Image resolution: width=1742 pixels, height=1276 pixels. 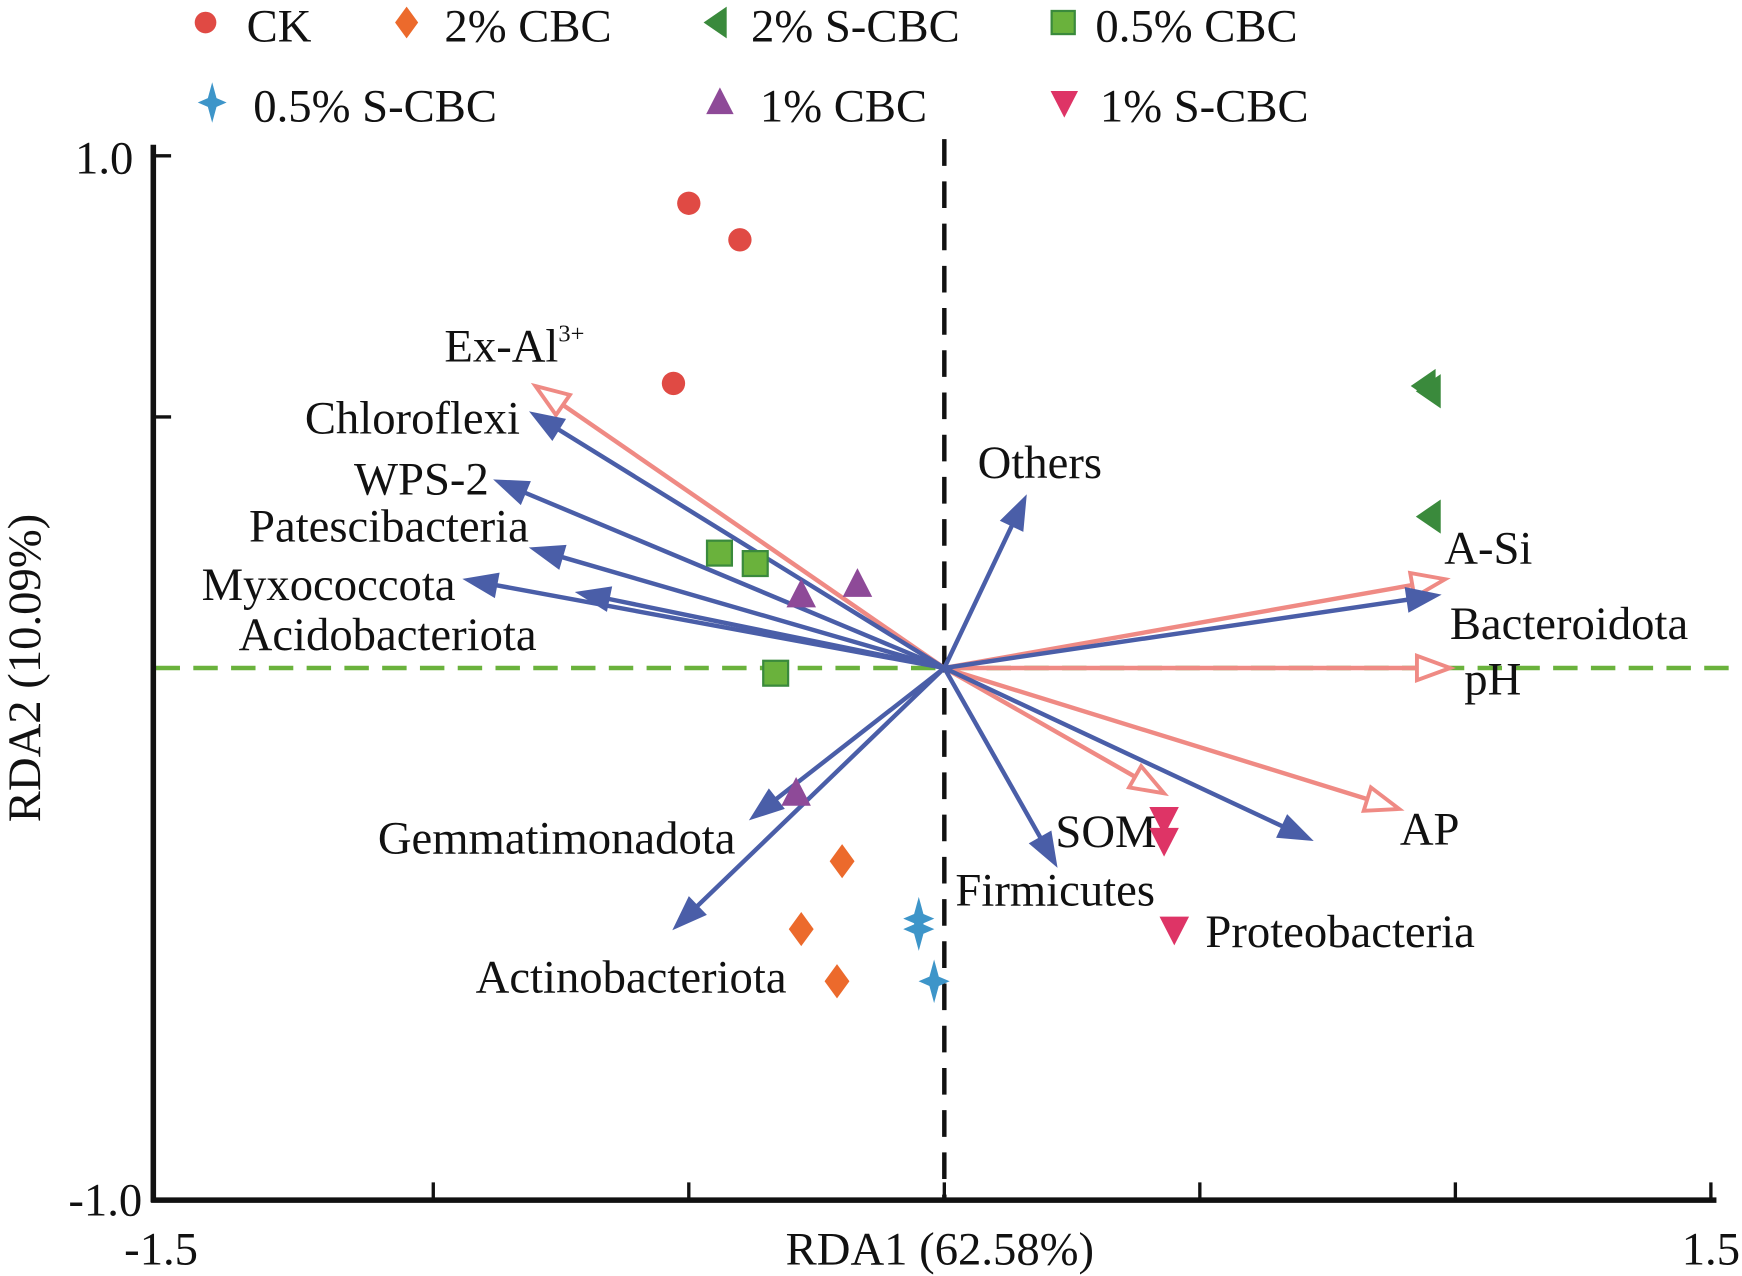 What do you see at coordinates (25, 668) in the screenshot?
I see `y-axis-label: RDA2 (10.09%)` at bounding box center [25, 668].